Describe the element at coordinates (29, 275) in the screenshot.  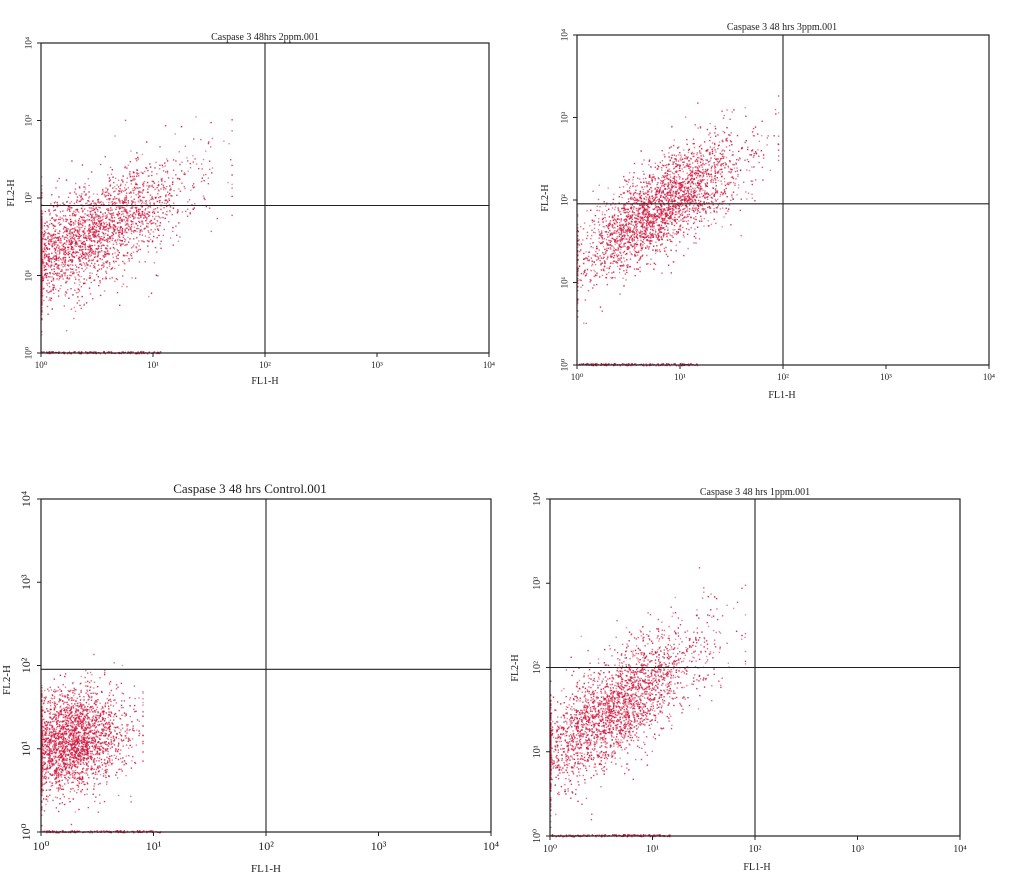
I see `y-tick-label: 10¹` at that location.